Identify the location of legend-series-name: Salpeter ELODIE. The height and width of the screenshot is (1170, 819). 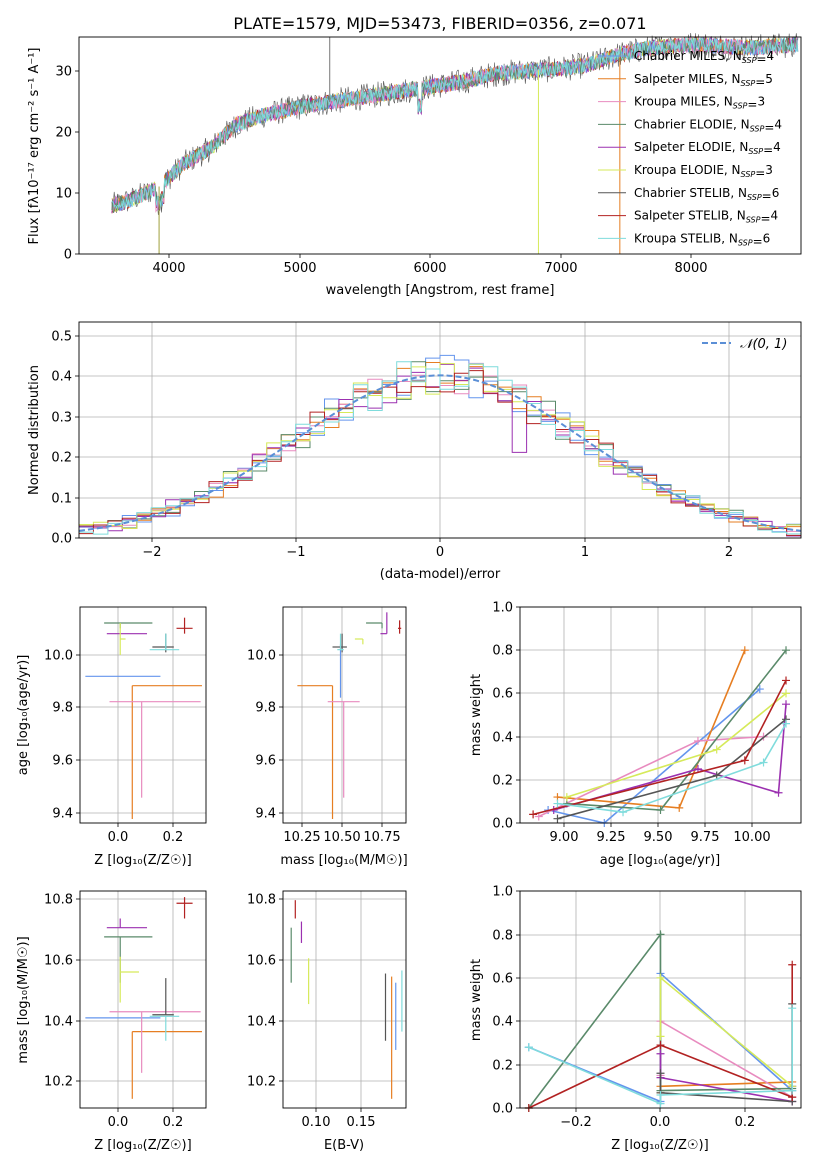
(683, 147).